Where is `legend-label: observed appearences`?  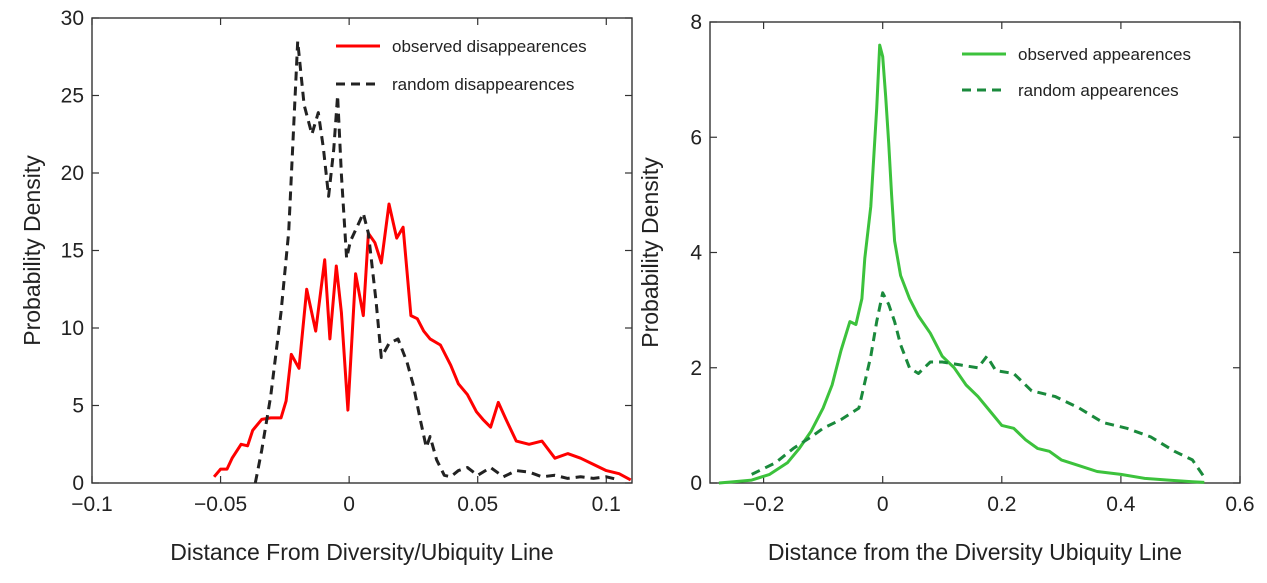 legend-label: observed appearences is located at coordinates (1104, 54).